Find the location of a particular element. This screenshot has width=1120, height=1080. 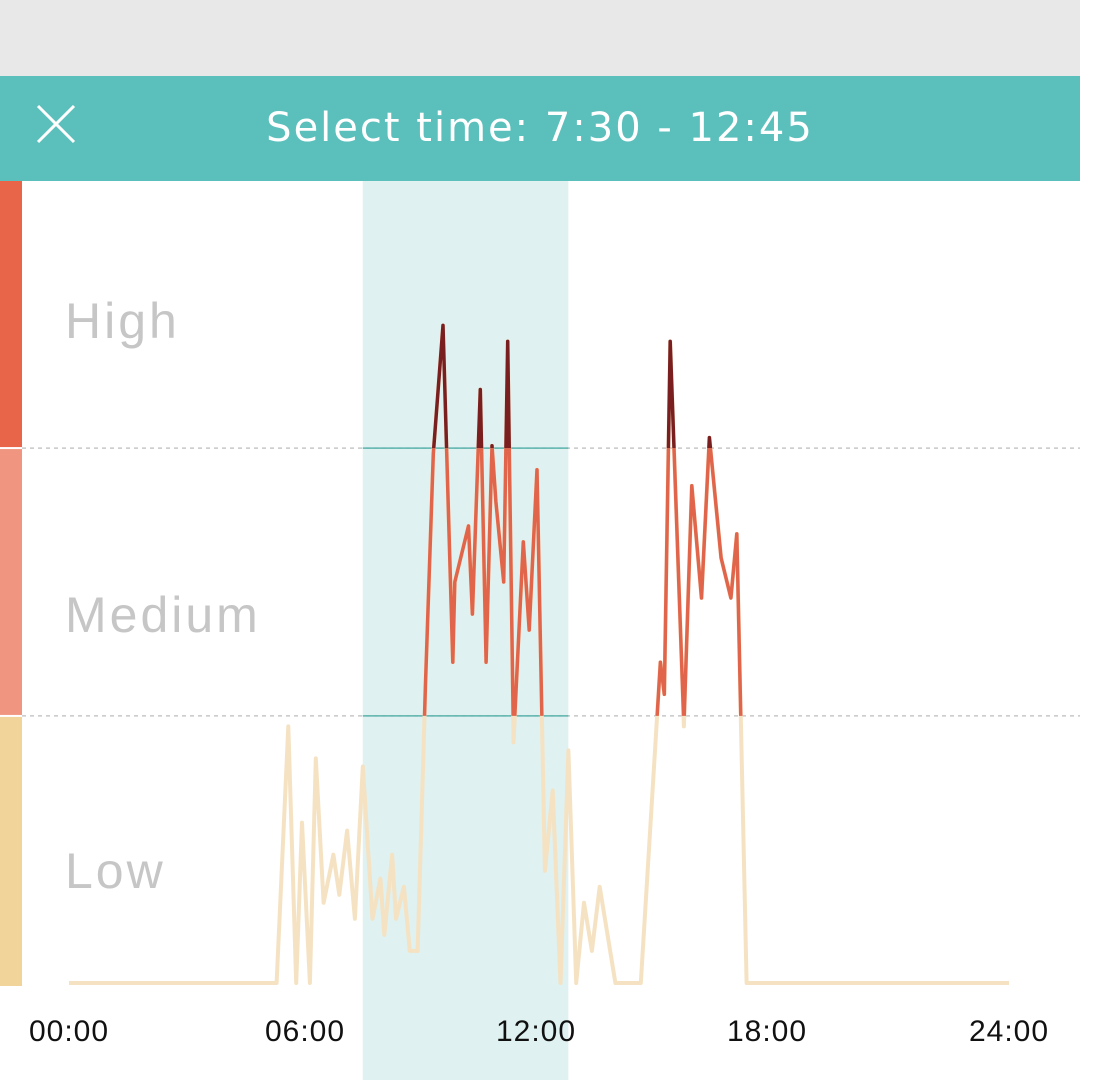

top-strip is located at coordinates (540, 38).